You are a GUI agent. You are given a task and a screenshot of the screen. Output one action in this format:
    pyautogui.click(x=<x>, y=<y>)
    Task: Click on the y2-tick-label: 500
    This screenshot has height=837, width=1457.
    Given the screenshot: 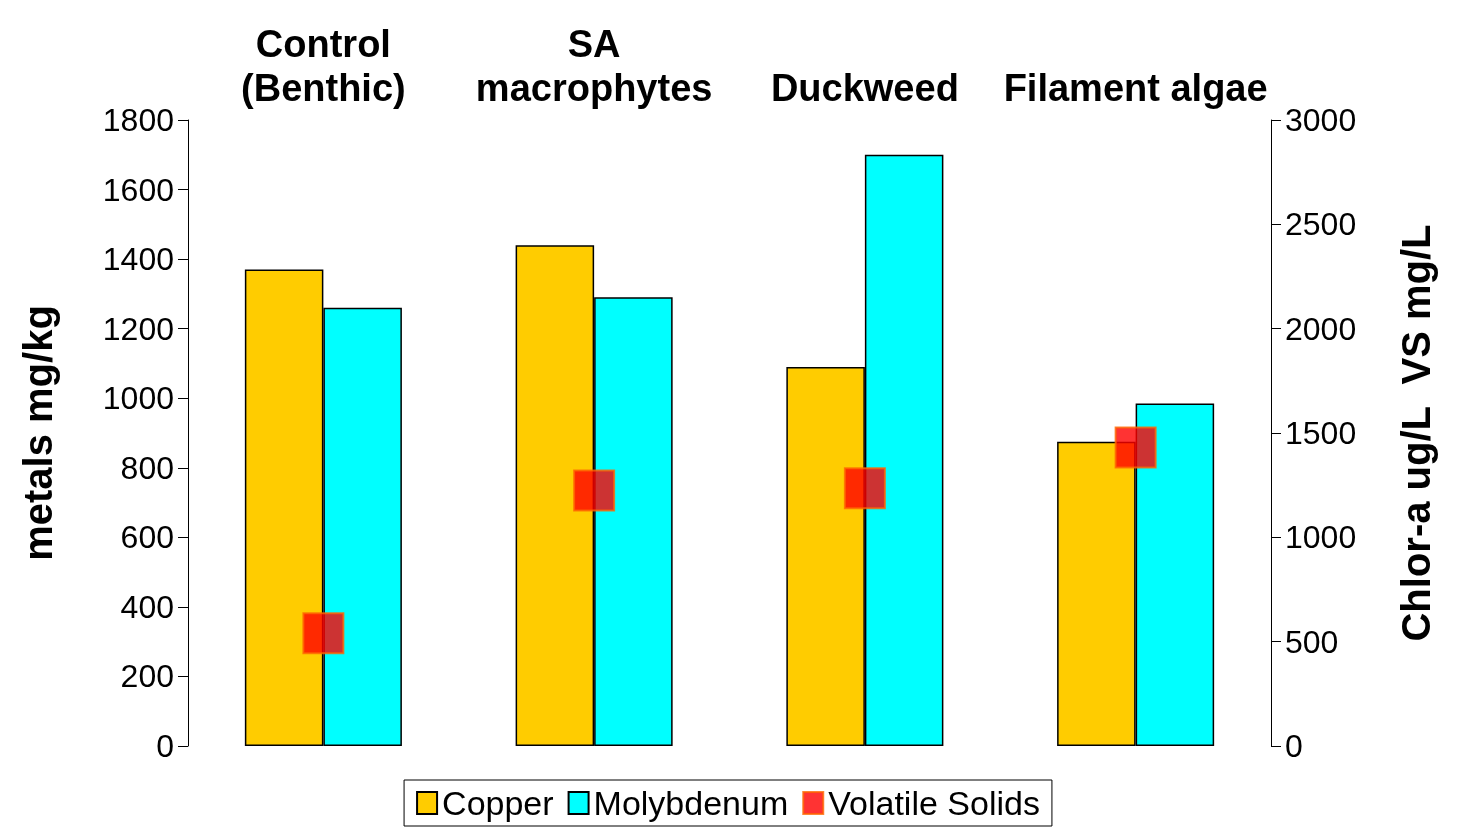 What is the action you would take?
    pyautogui.click(x=1312, y=641)
    